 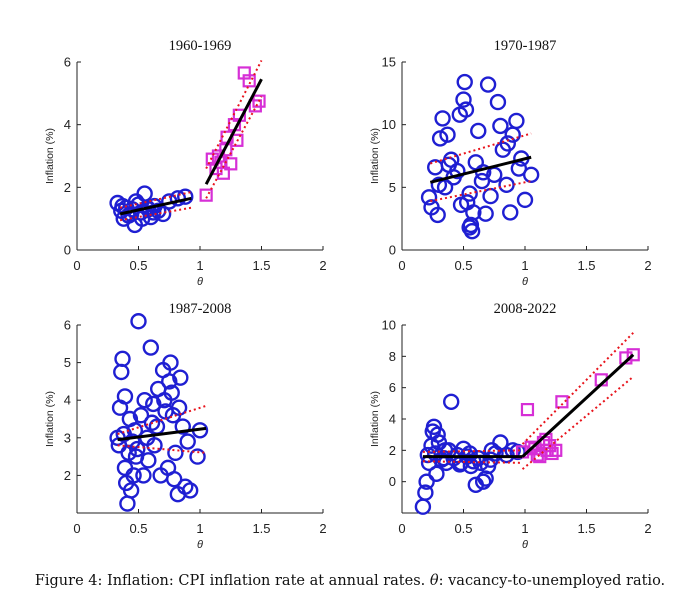 I want to click on panel-title: 1970-1987, so click(x=525, y=46).